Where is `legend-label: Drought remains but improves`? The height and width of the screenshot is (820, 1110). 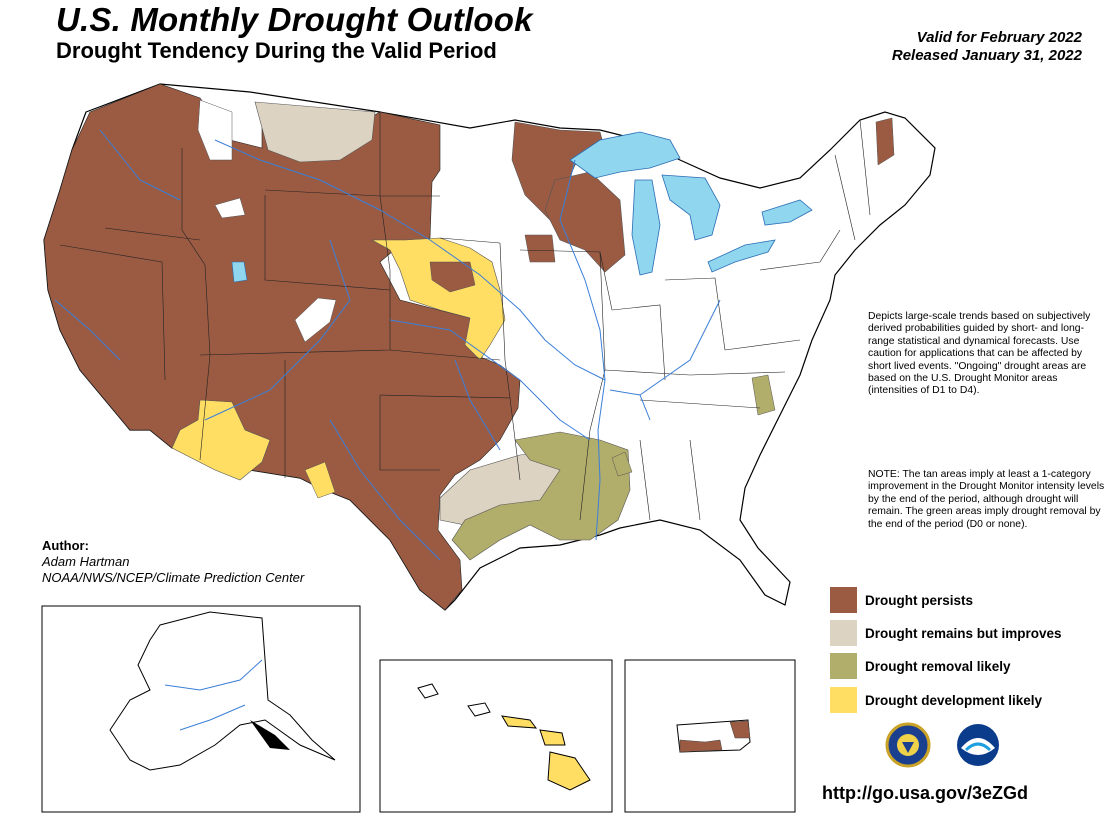 legend-label: Drought remains but improves is located at coordinates (963, 633).